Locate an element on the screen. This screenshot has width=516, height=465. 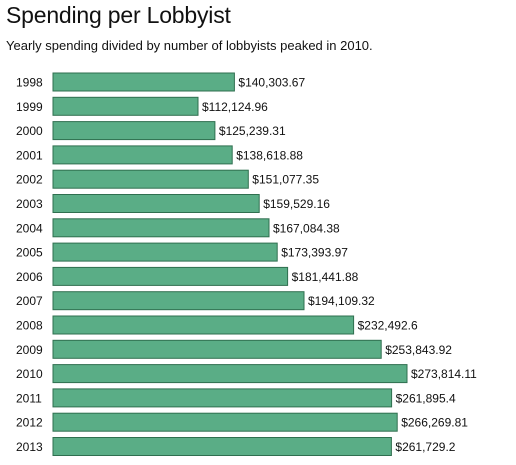
category-label-2010: 2010 is located at coordinates (29, 374).